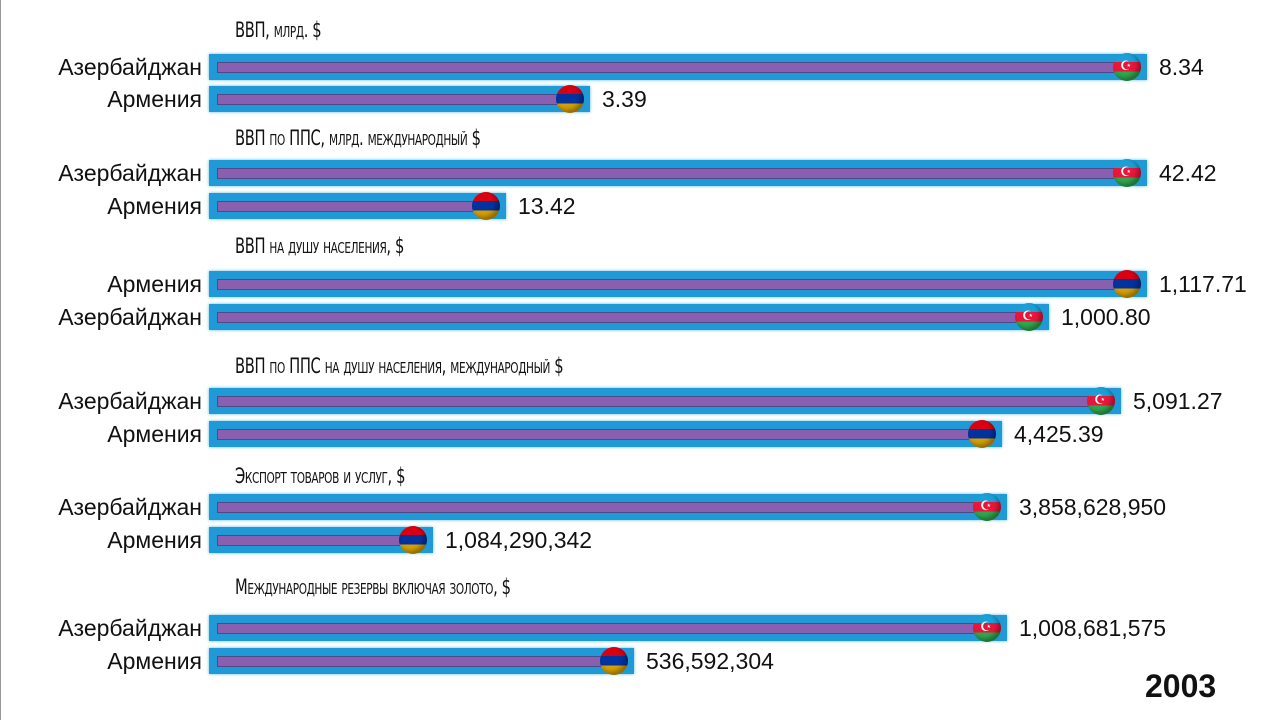 The width and height of the screenshot is (1280, 720). I want to click on value-label: 4,425.39, so click(1059, 434).